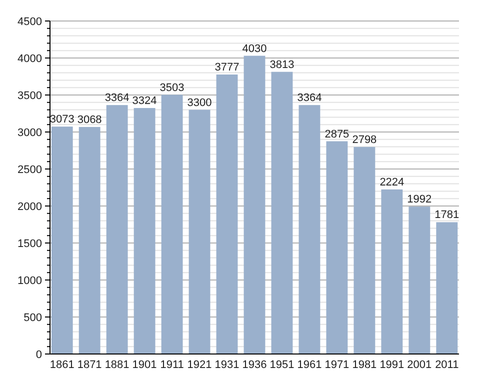 The width and height of the screenshot is (488, 373). Describe the element at coordinates (392, 182) in the screenshot. I see `data-label: 2224` at that location.